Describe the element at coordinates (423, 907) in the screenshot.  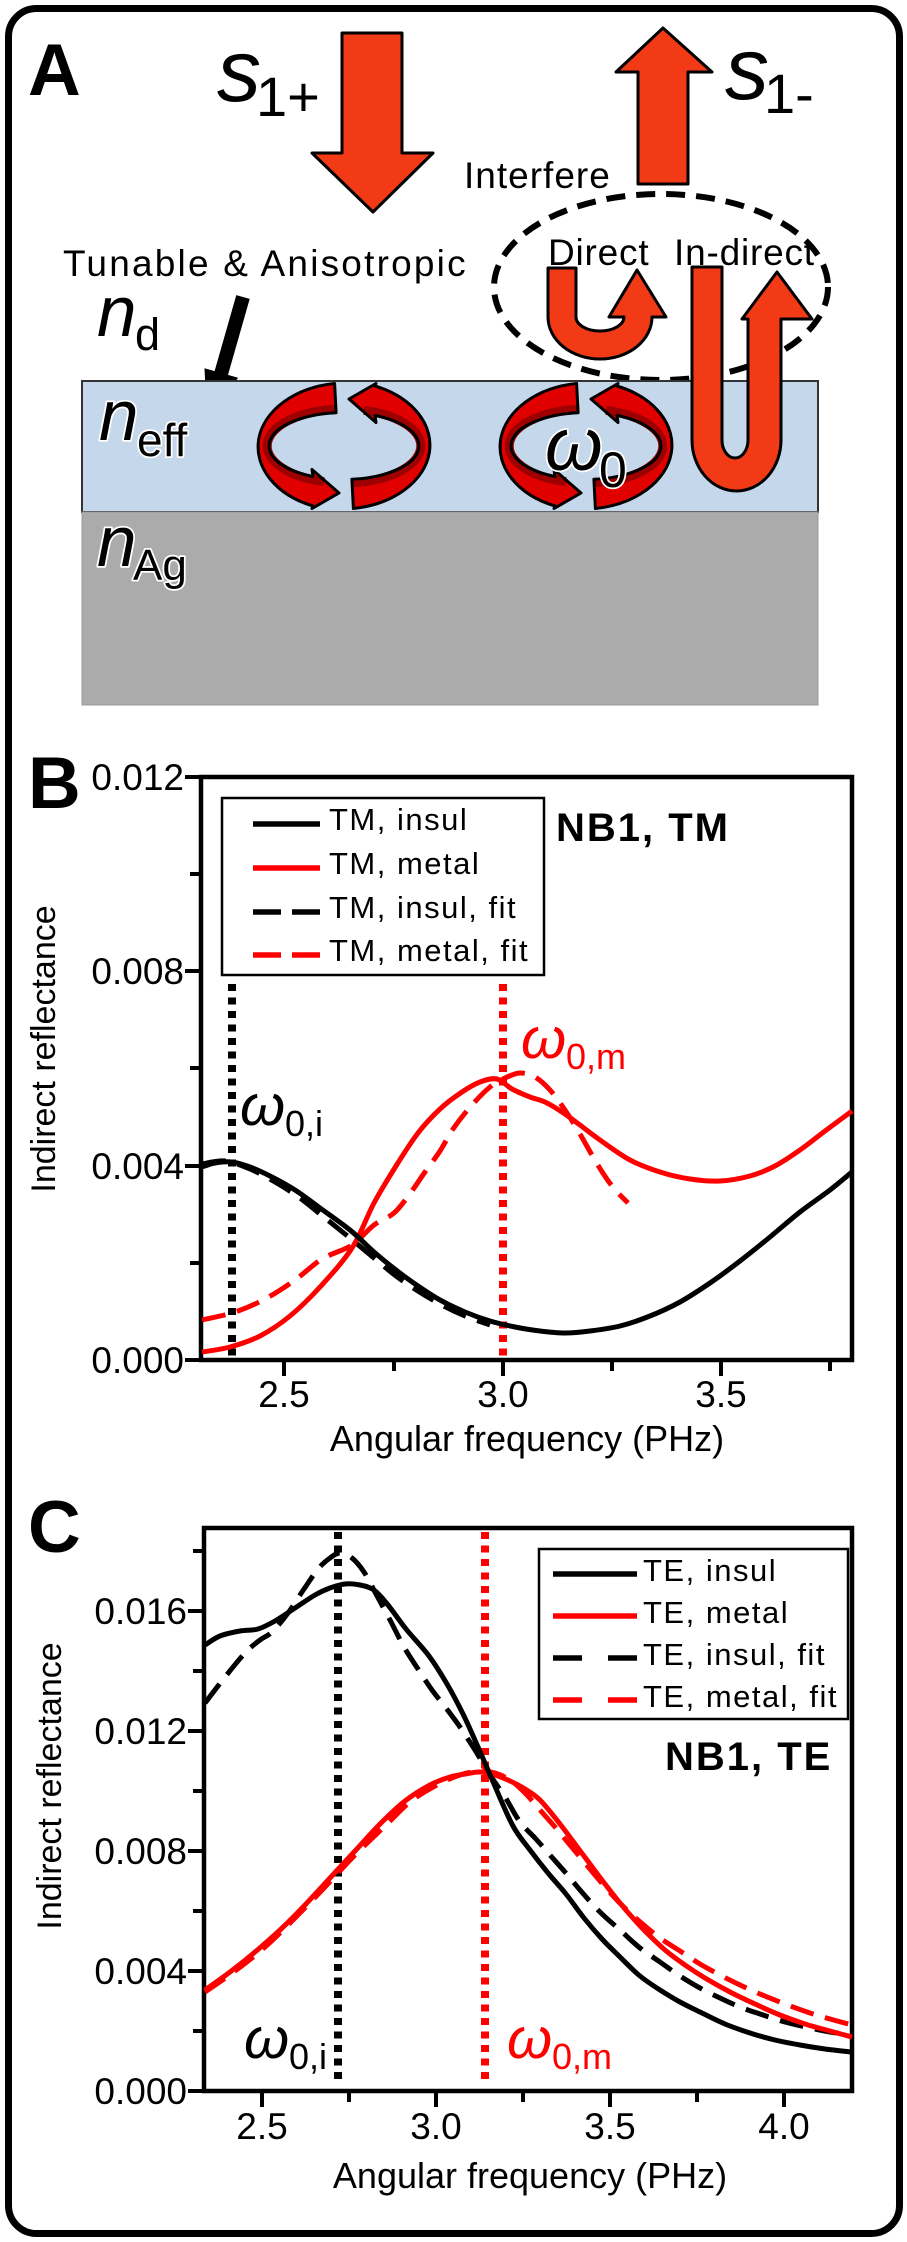
I see `svg-text: TM, insul, fit` at that location.